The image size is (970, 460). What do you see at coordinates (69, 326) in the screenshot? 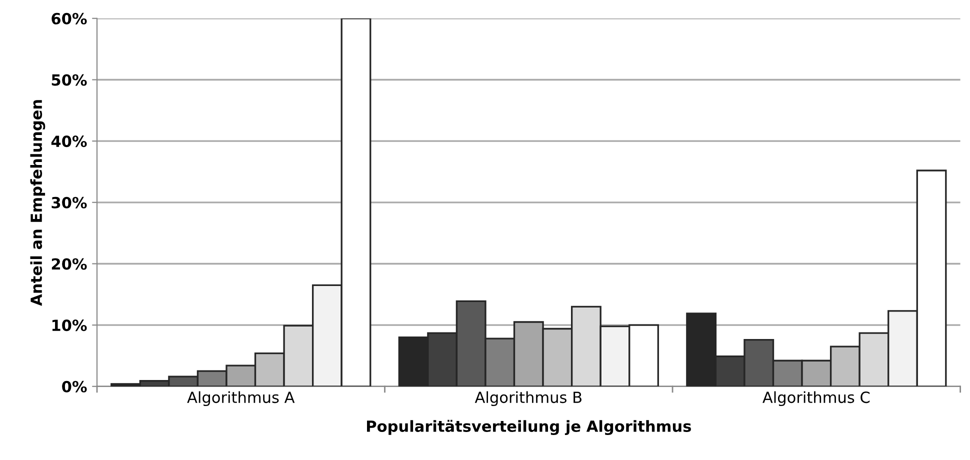
I see `y-tick-label: 10%` at bounding box center [69, 326].